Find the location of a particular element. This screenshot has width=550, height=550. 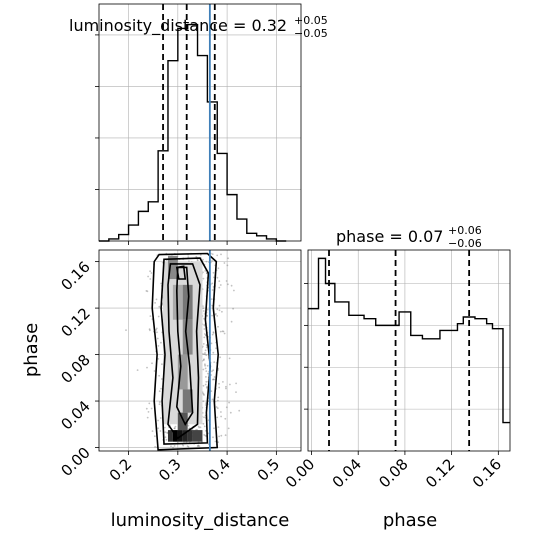

luminosity-distance-title-minus: −0.05 is located at coordinates (311, 33).